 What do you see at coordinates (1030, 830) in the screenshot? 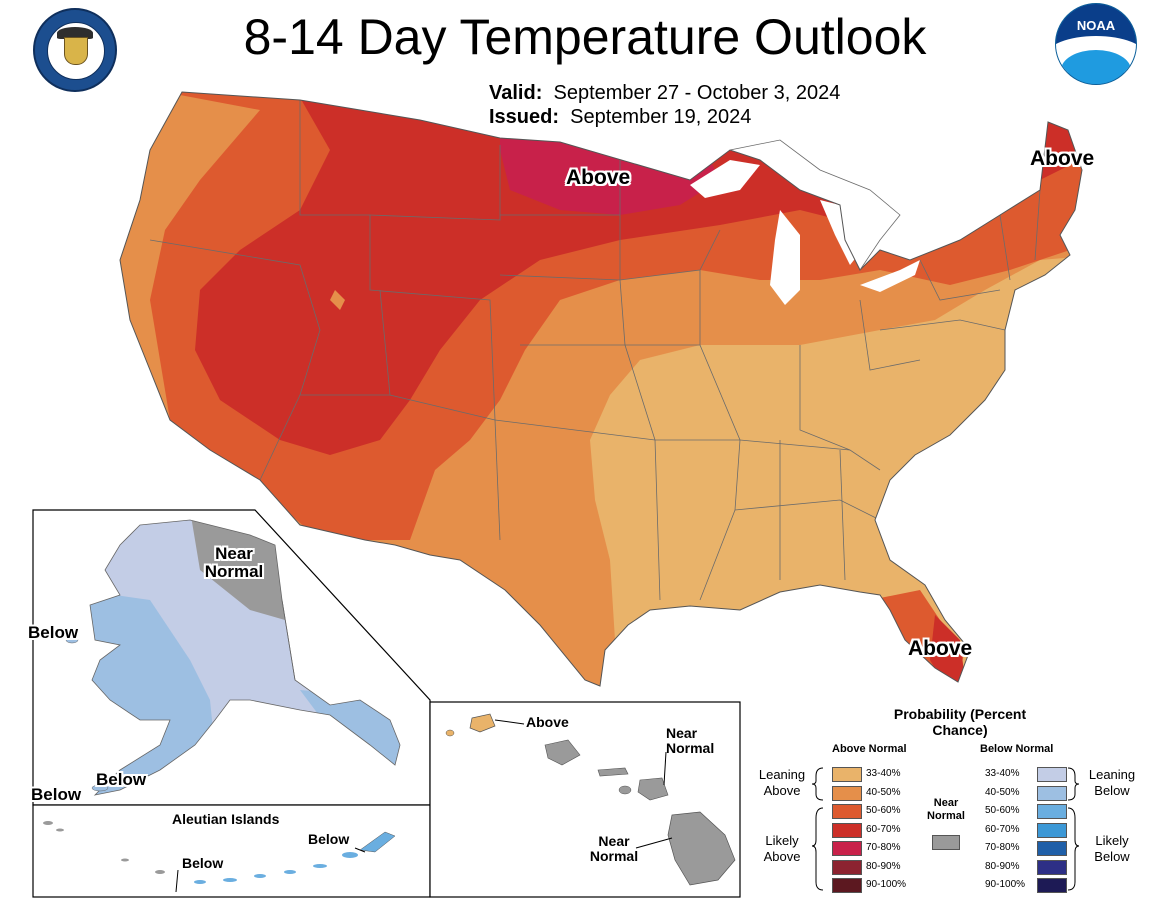
I see `below-legend-row: 60-70%` at bounding box center [1030, 830].